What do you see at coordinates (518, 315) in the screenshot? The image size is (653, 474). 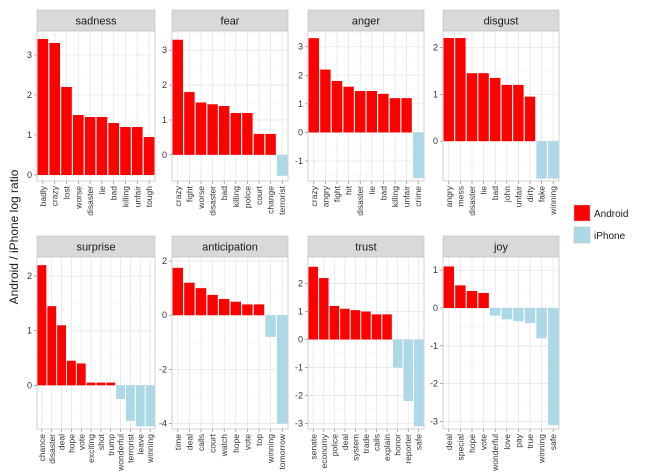 I see `bar-pay` at bounding box center [518, 315].